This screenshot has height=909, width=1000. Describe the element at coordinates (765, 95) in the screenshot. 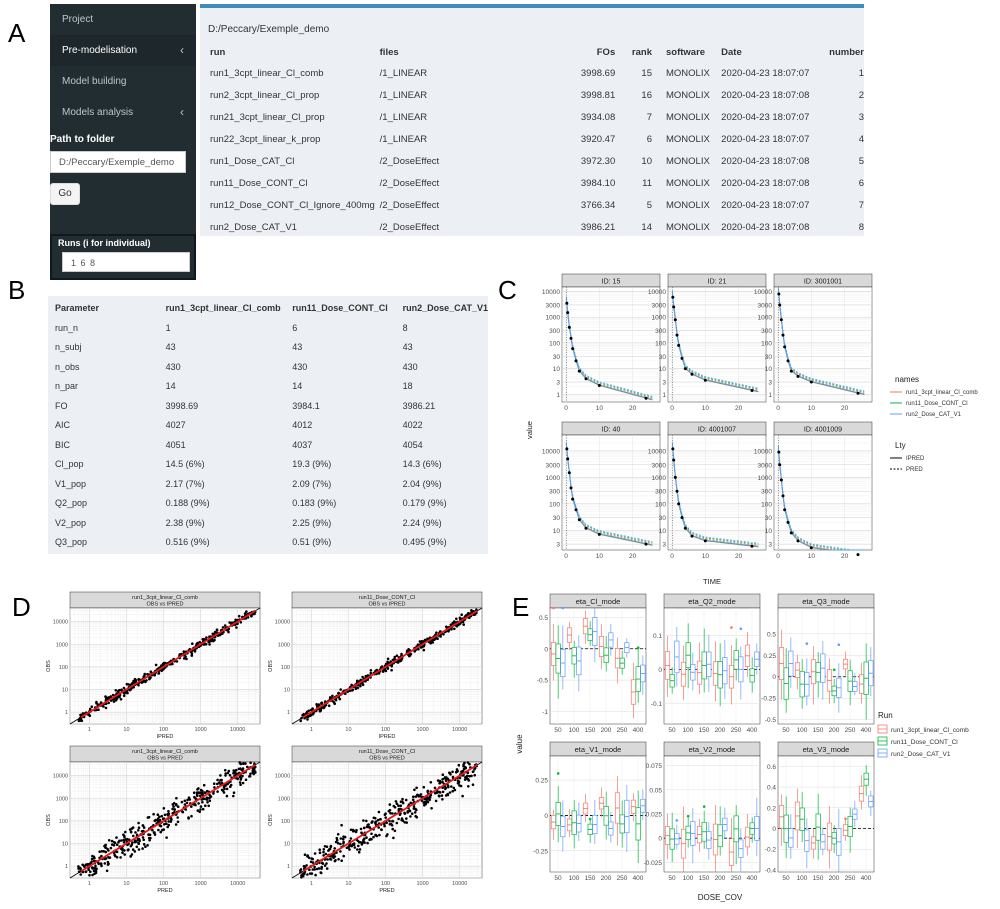

I see `cell-date: 2020-04-23 18:07:08` at that location.